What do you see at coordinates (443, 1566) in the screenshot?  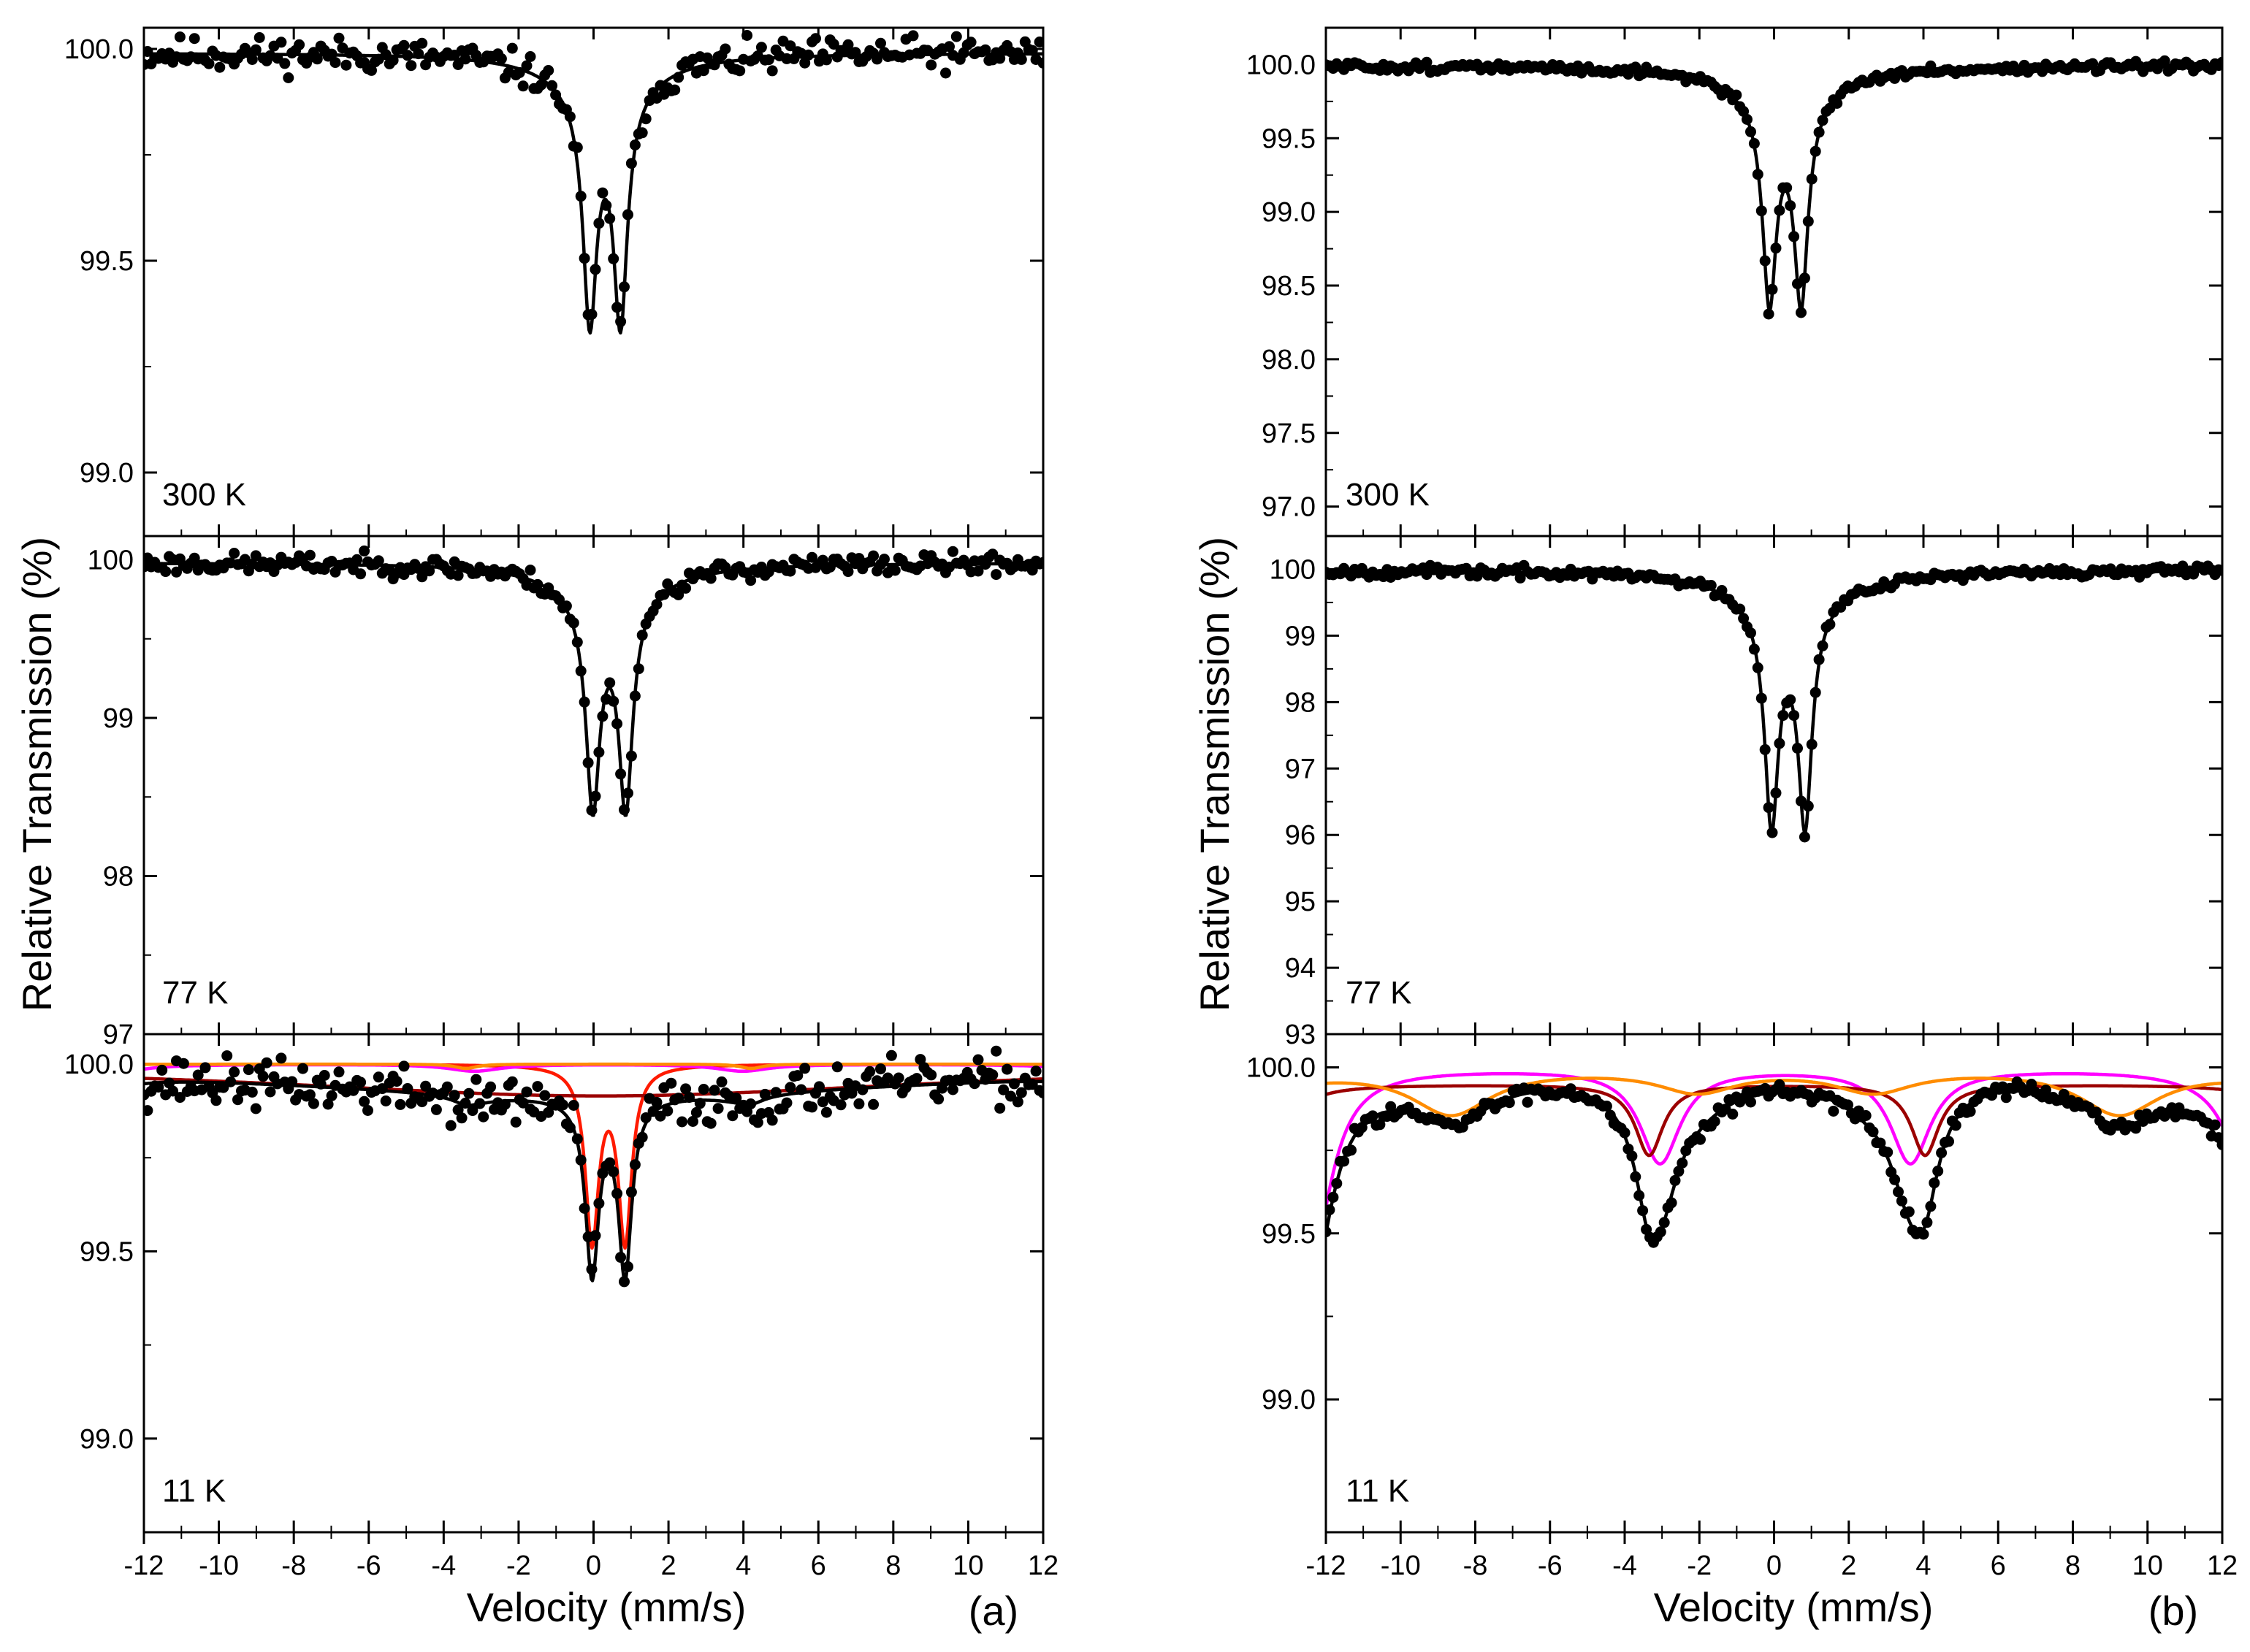 I see `x-tick-label: -4` at bounding box center [443, 1566].